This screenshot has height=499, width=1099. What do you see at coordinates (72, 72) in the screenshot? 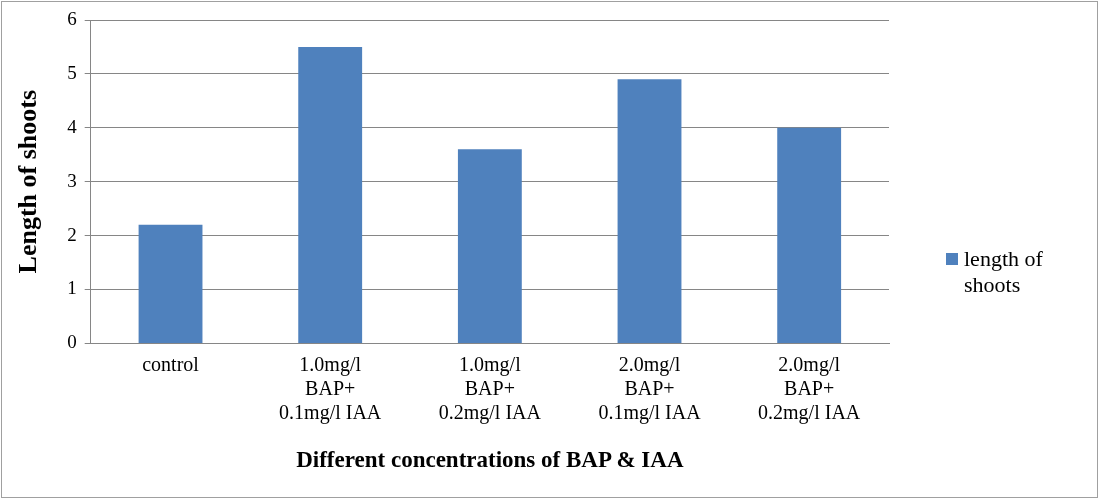
I see `y-tick-label: 5` at bounding box center [72, 72].